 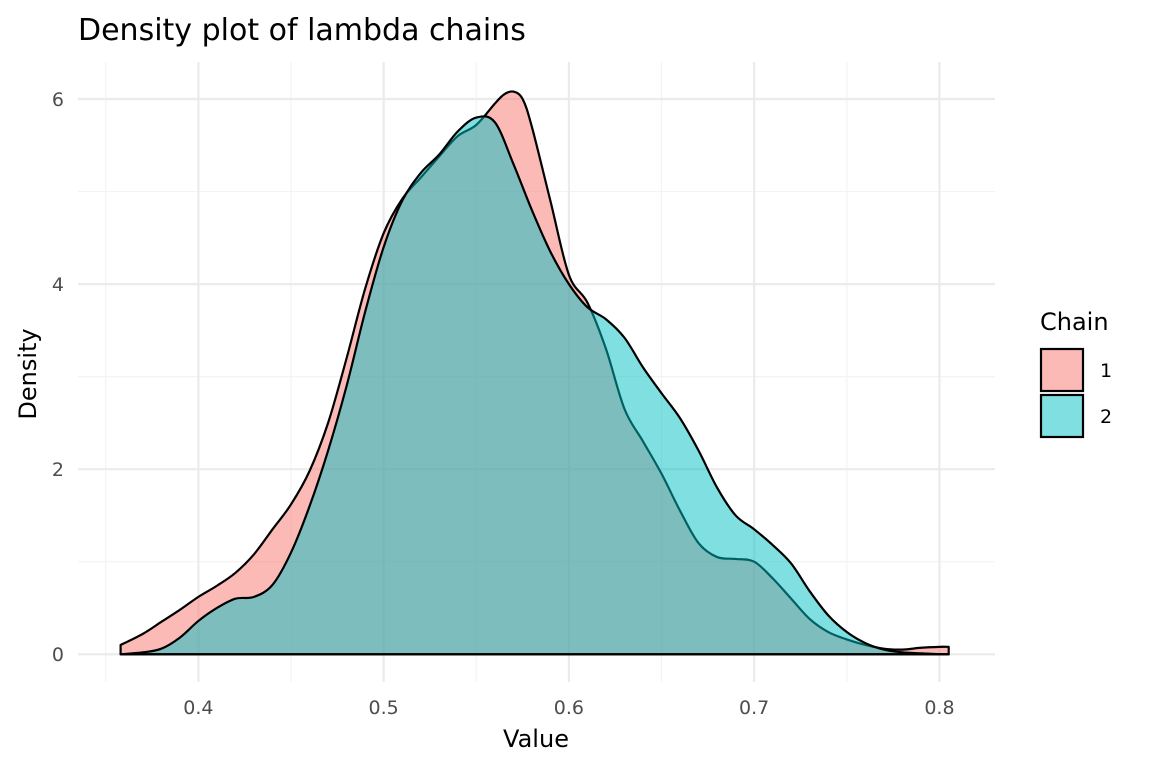 What do you see at coordinates (384, 708) in the screenshot?
I see `x-tick-label: 0.5` at bounding box center [384, 708].